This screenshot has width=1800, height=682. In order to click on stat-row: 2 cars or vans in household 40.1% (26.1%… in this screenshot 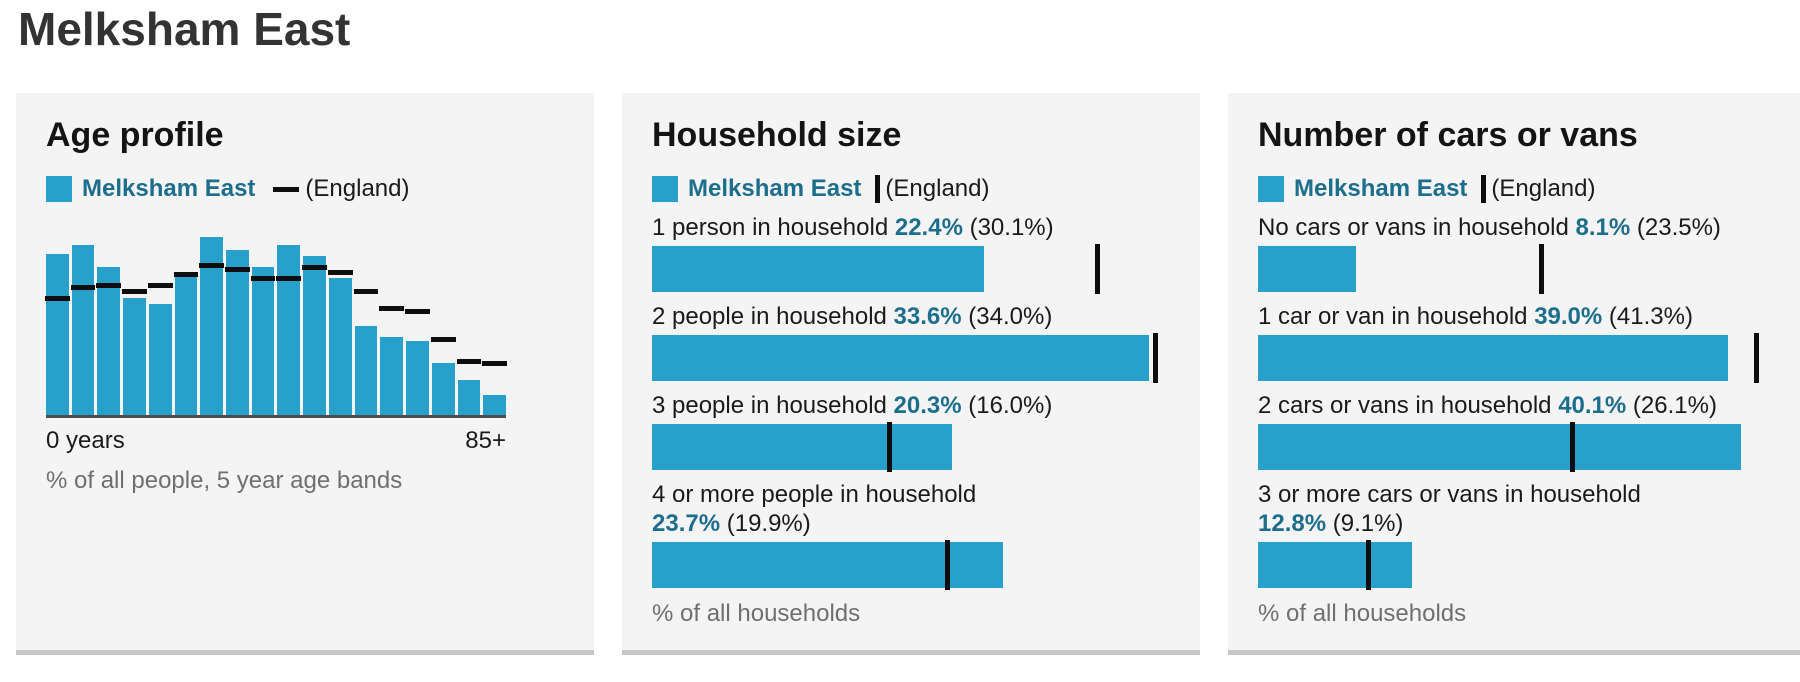, I will do `click(1514, 431)`.